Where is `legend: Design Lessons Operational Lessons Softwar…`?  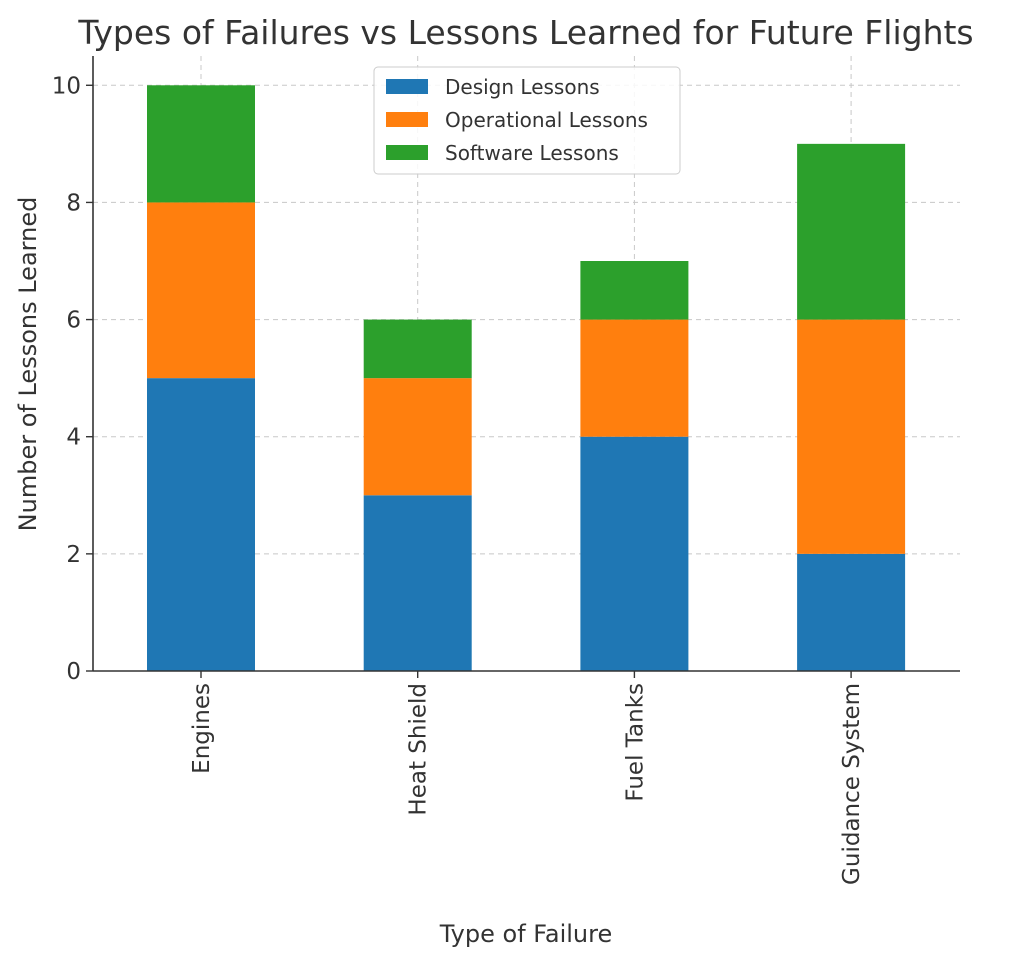
legend: Design Lessons Operational Lessons Softwar… is located at coordinates (527, 120).